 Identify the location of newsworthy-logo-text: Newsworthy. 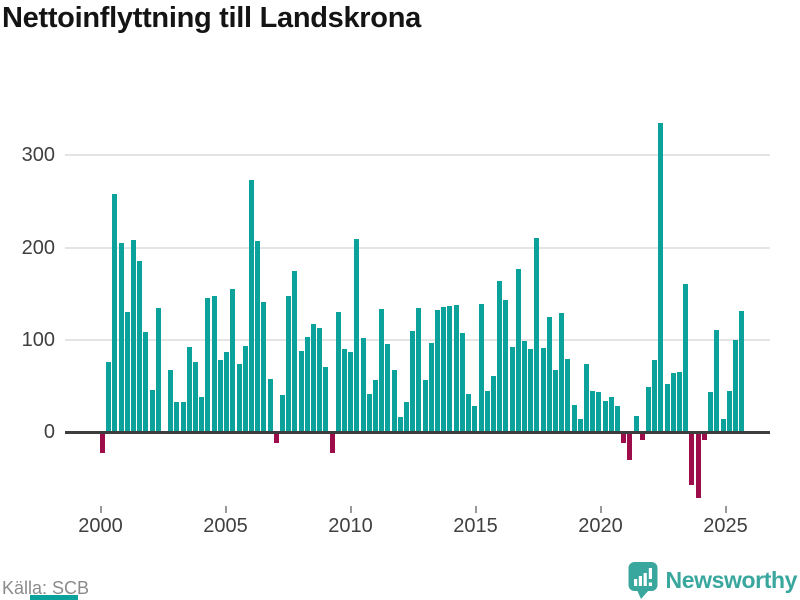
(731, 579).